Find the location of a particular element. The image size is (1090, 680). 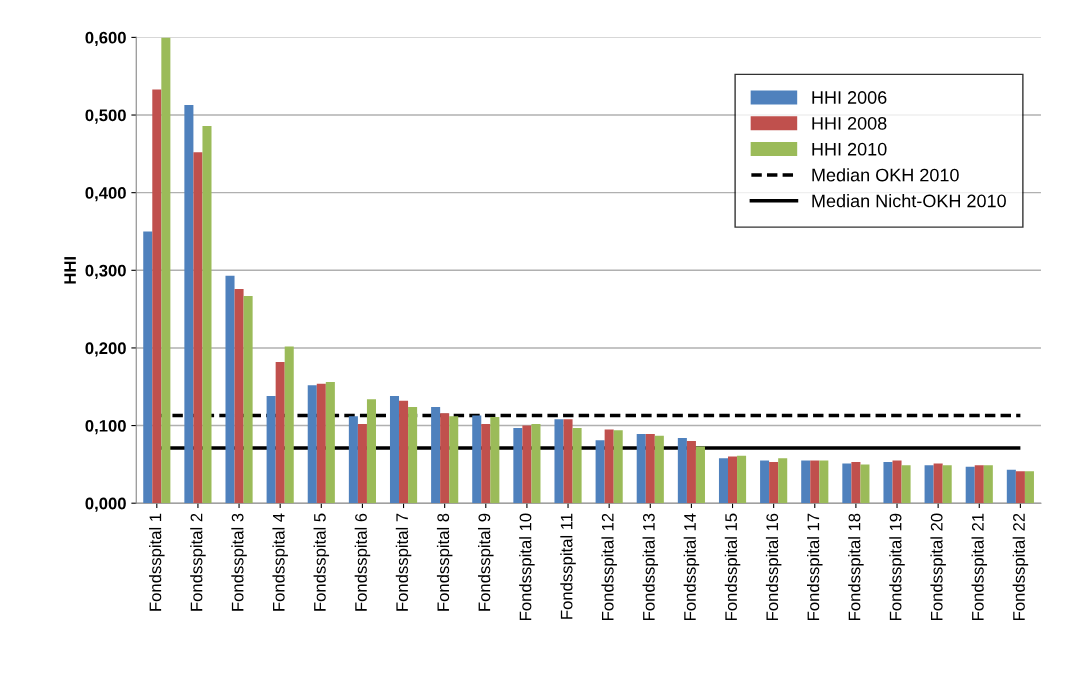

x-tick-label: Fondsspital 14 is located at coordinates (691, 566).